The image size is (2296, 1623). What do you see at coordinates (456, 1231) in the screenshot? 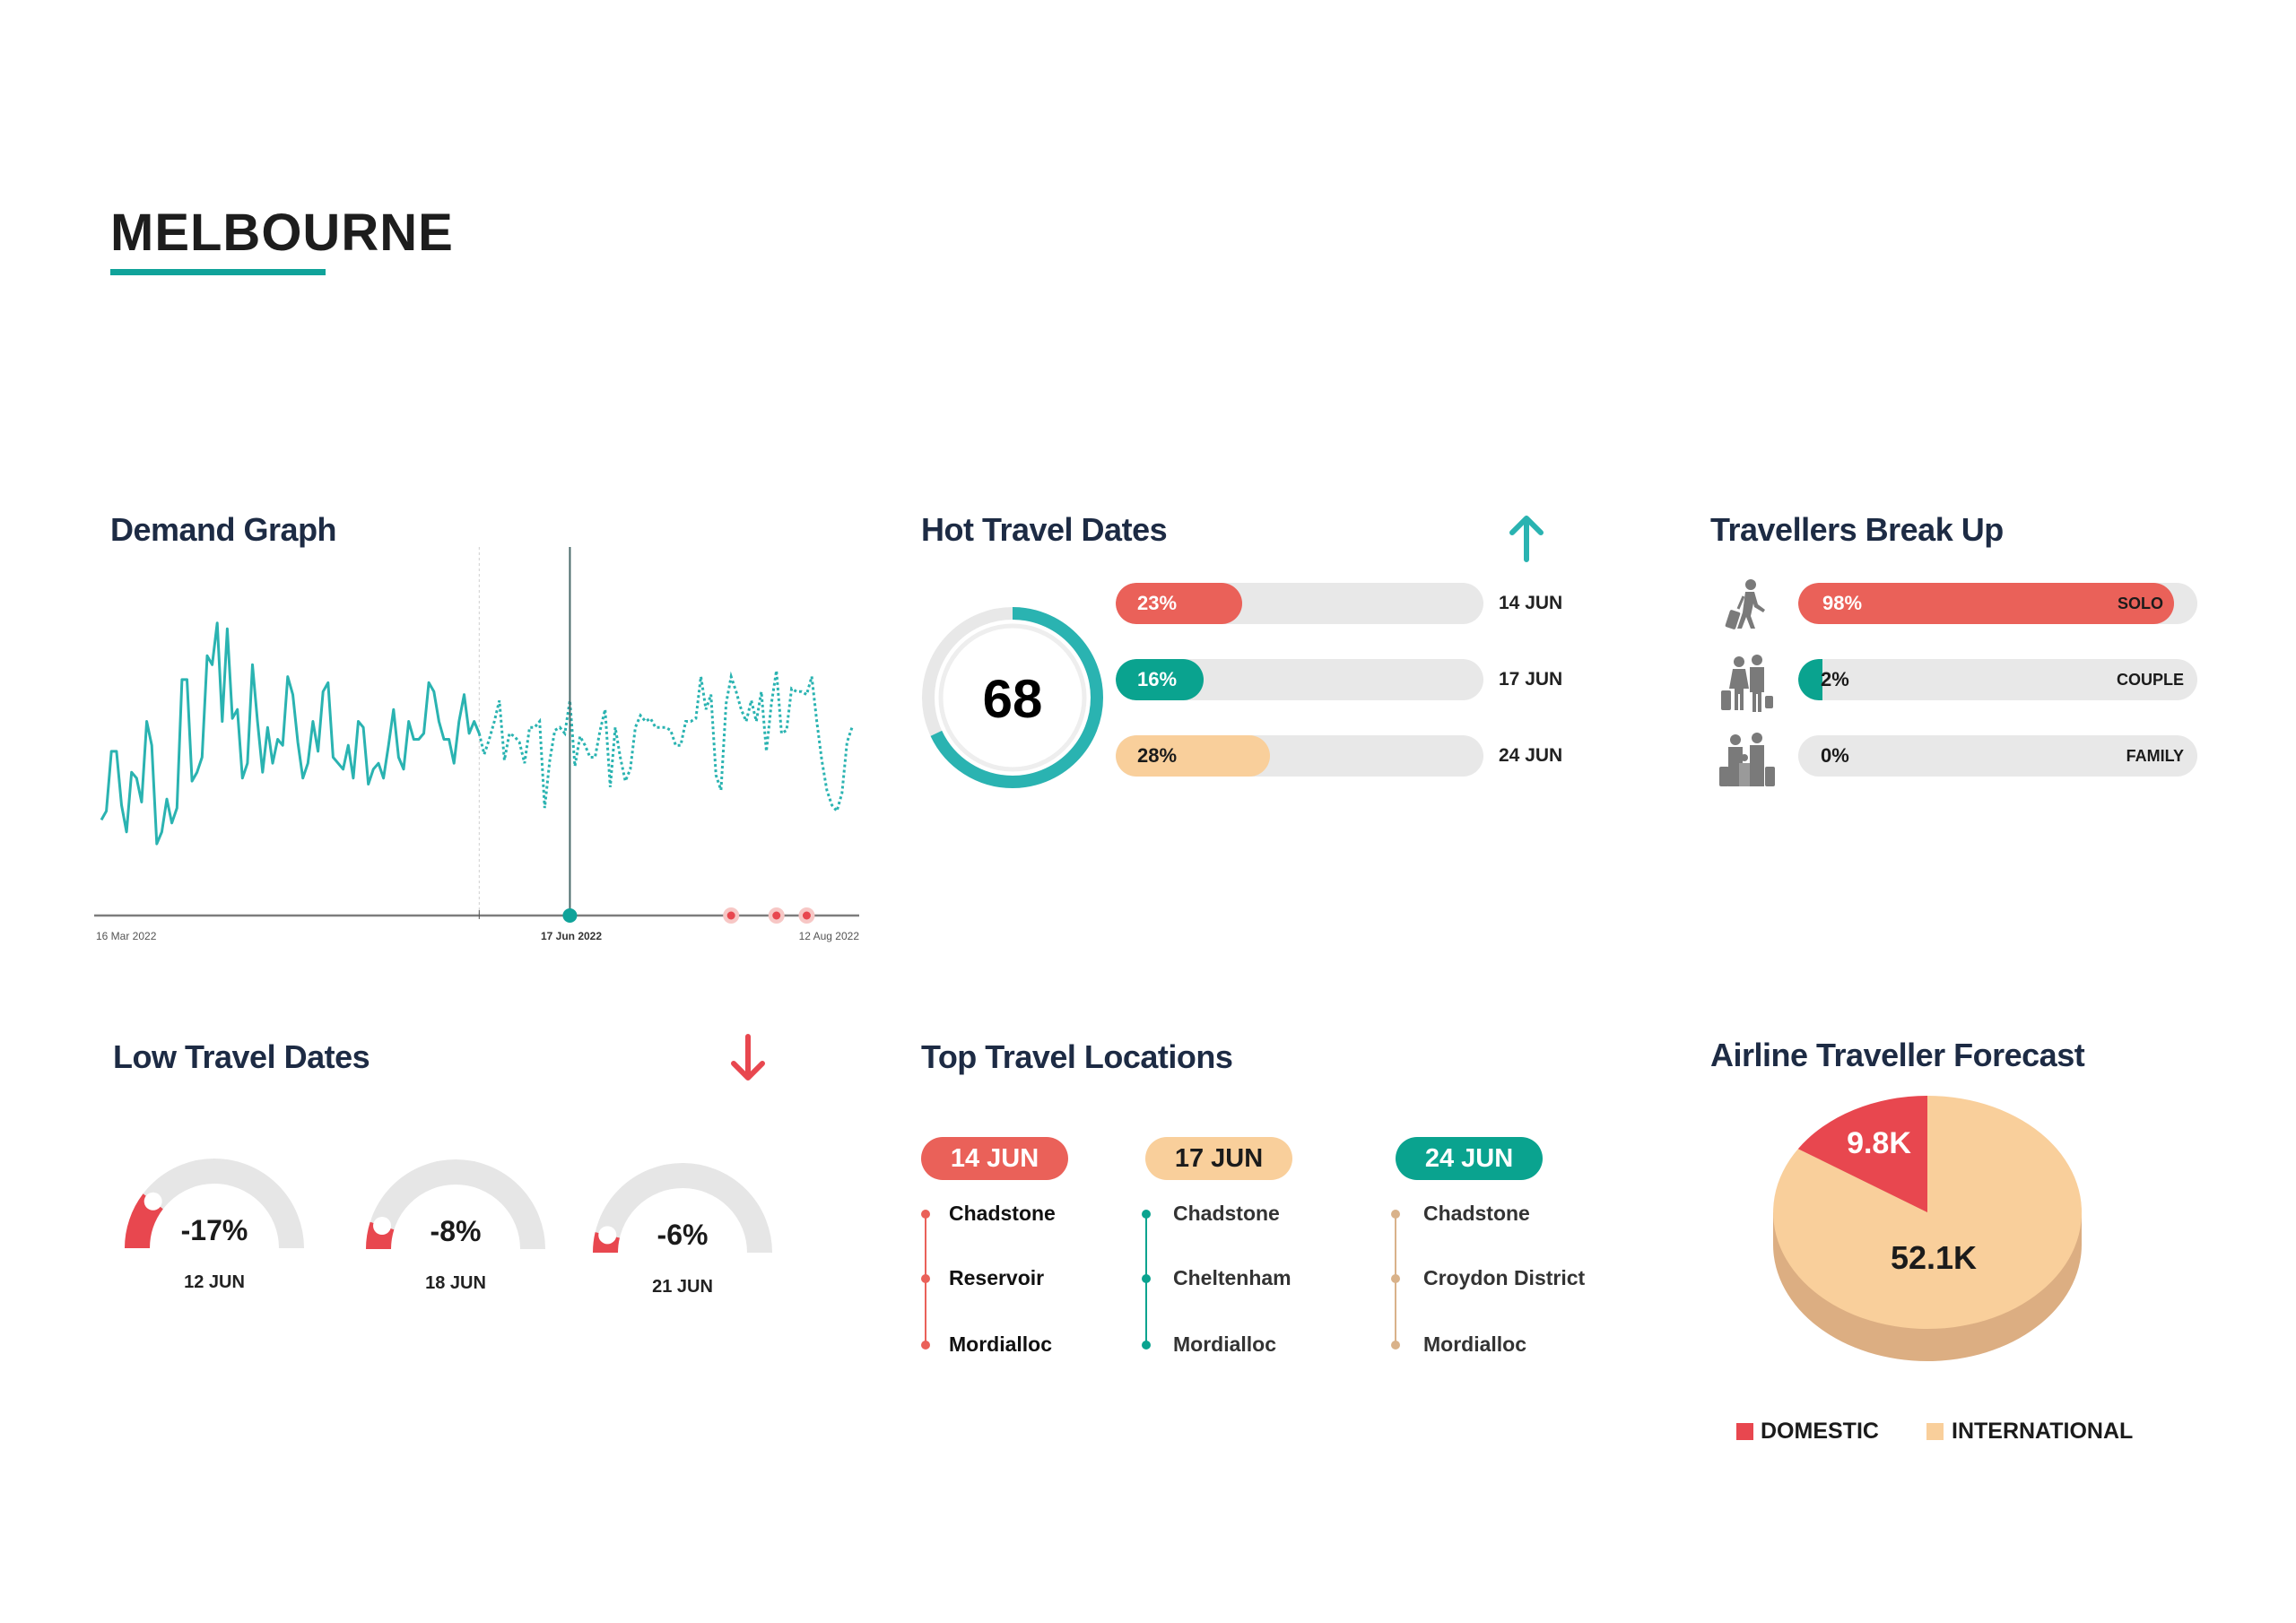
I see `gauge-value: -8%` at bounding box center [456, 1231].